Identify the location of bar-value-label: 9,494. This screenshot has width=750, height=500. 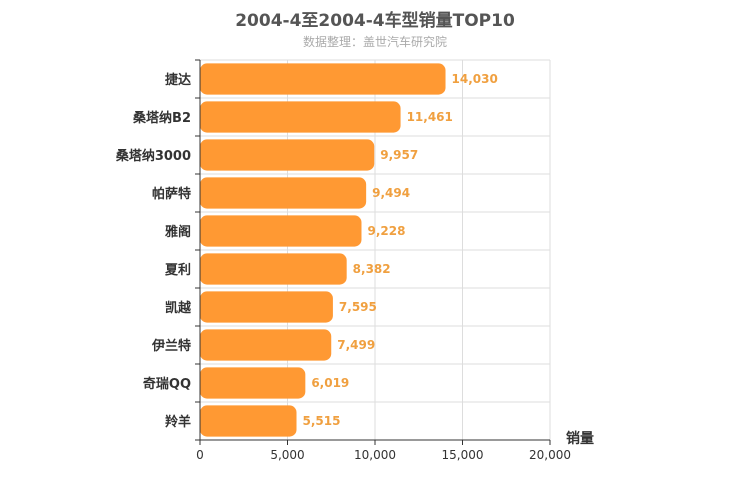
(391, 193).